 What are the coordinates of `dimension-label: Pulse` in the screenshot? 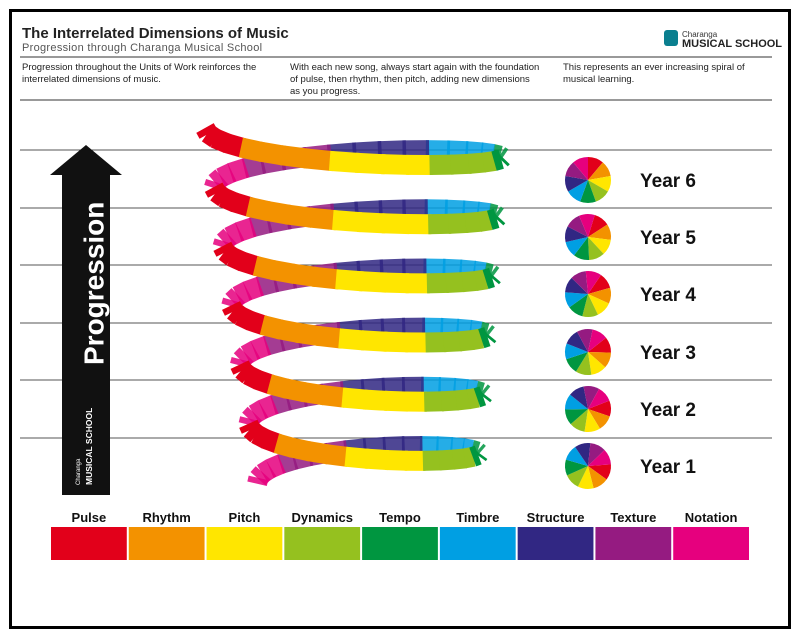 It's located at (89, 517).